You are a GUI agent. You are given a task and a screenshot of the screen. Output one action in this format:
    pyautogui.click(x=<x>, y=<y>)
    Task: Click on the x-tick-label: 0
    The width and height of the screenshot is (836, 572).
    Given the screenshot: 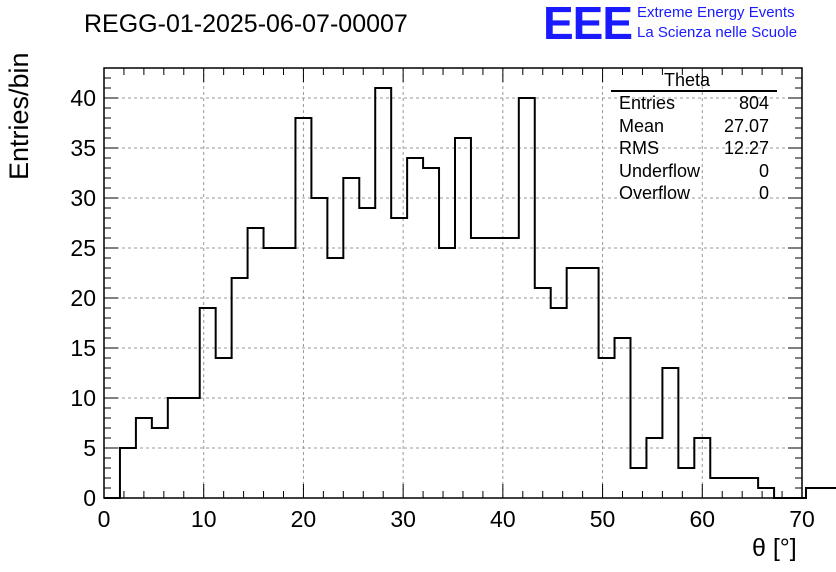 What is the action you would take?
    pyautogui.click(x=104, y=519)
    